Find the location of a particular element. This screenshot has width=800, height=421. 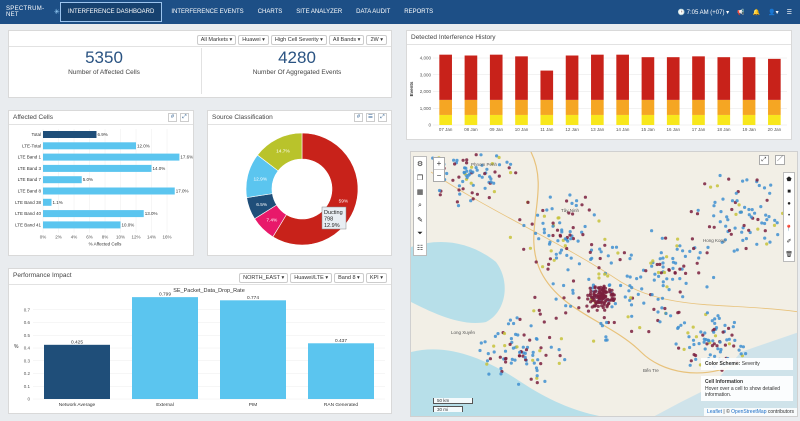

bar-category-label: LTE Band 1 is located at coordinates (30, 157).